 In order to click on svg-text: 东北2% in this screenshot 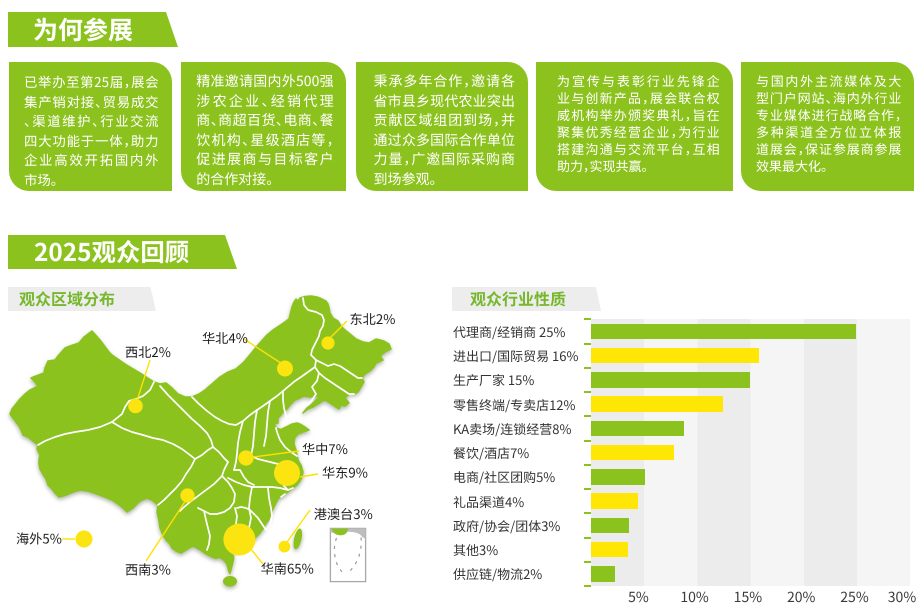, I will do `click(373, 318)`.